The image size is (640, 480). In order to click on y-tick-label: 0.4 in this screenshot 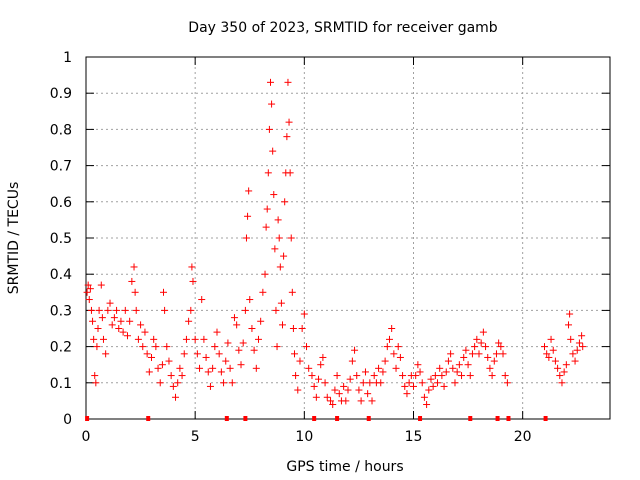, I will do `click(61, 275)`.